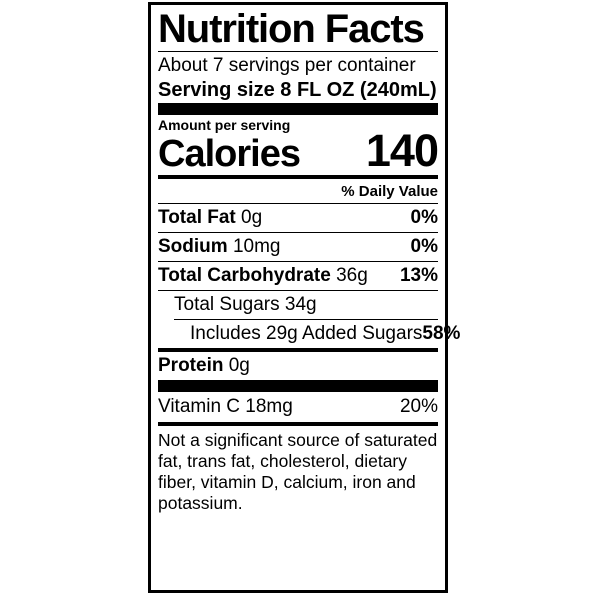  Describe the element at coordinates (197, 217) in the screenshot. I see `total-fat-label: Total Fat` at that location.